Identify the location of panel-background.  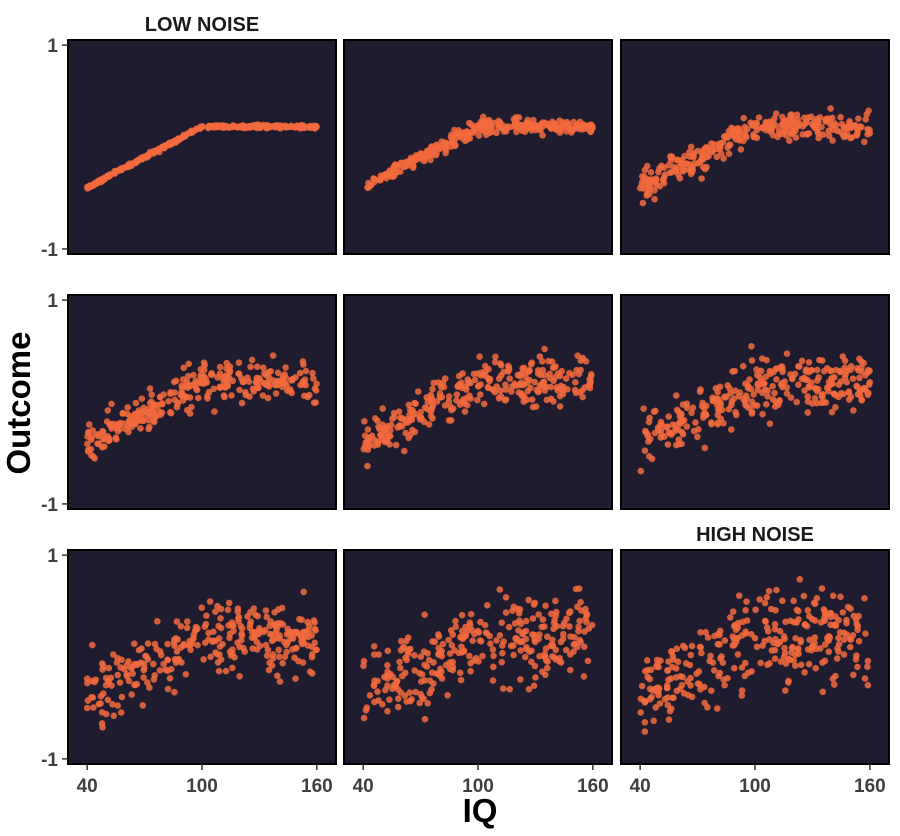
(755, 657).